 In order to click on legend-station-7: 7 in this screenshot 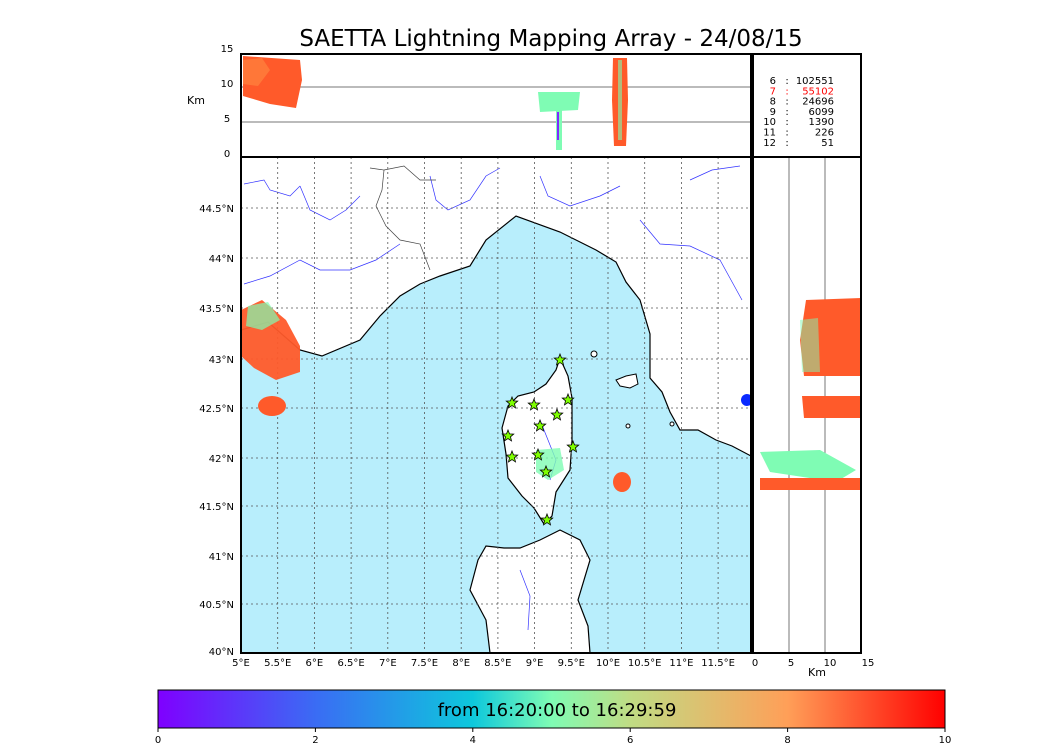, I will do `click(773, 91)`.